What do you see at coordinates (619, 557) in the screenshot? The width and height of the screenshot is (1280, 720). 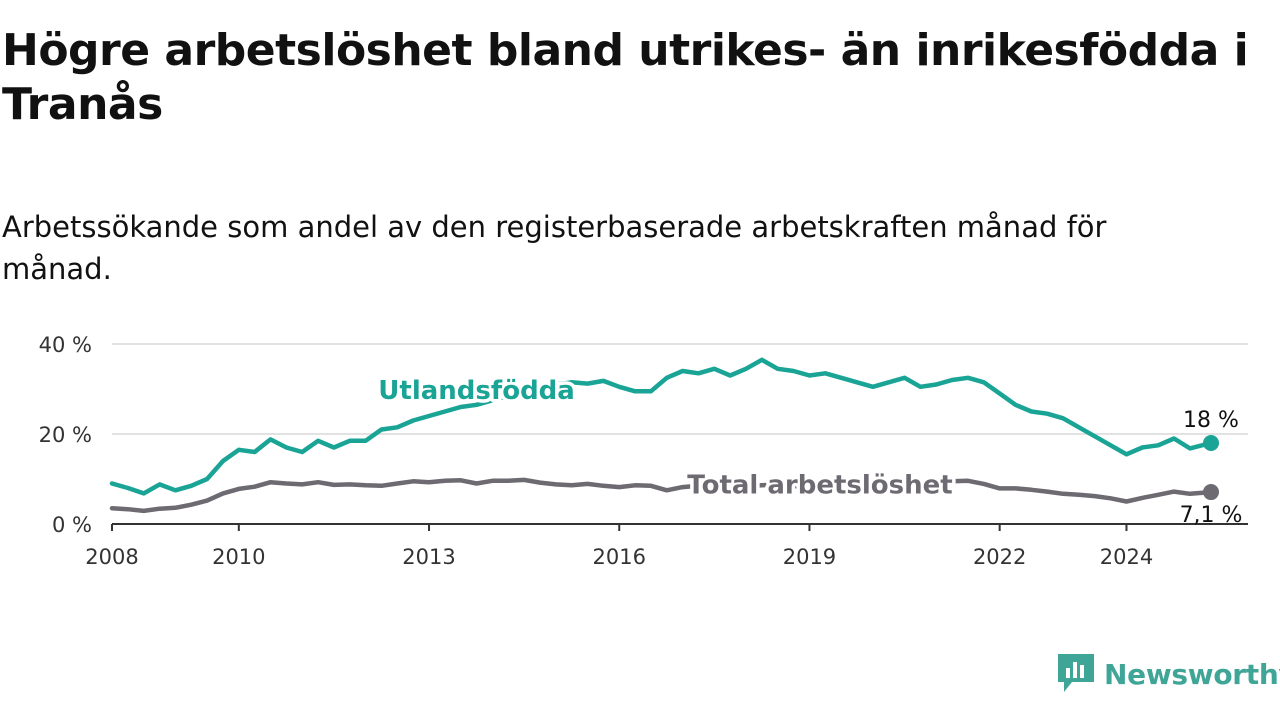 I see `x-tick-label: 2016` at bounding box center [619, 557].